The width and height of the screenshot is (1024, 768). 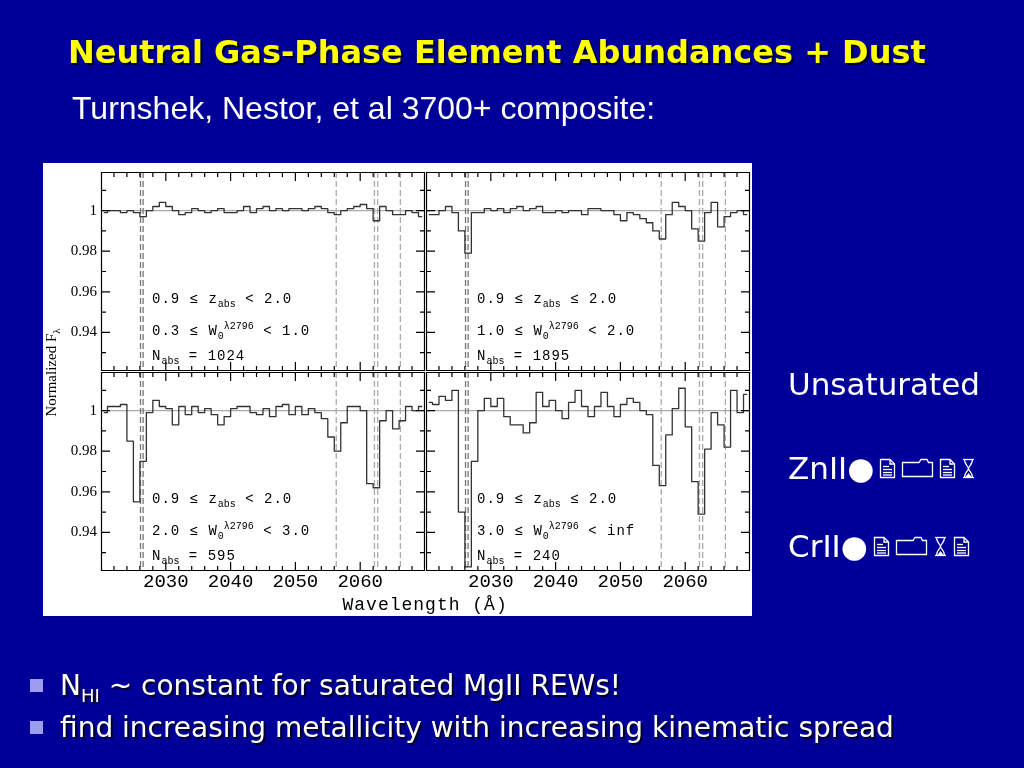 What do you see at coordinates (425, 605) in the screenshot?
I see `x-axis-title: Wavelength (Å)` at bounding box center [425, 605].